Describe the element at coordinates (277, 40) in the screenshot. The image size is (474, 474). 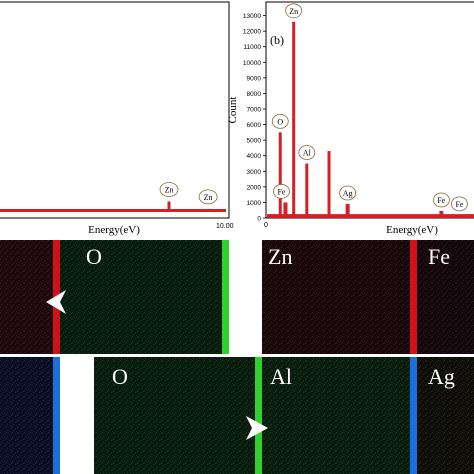
I see `spectrum-b-panel-label: (b)` at that location.